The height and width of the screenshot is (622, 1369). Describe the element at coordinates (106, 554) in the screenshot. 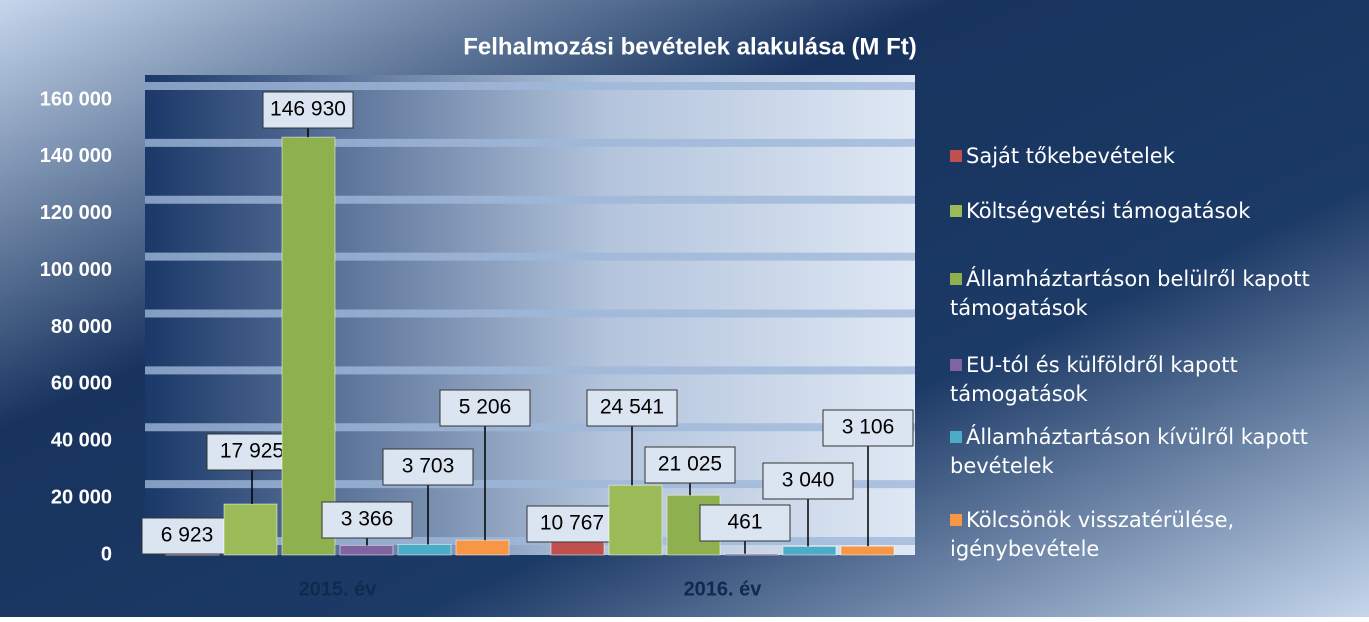

I see `y-tick-label: 0` at that location.